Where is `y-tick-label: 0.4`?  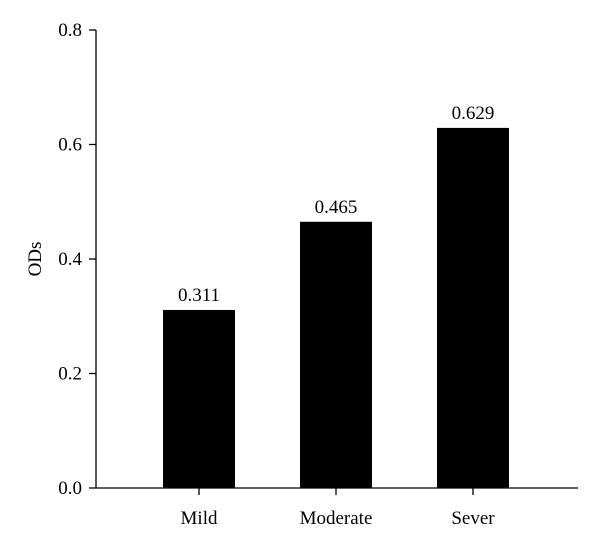 y-tick-label: 0.4 is located at coordinates (70, 259).